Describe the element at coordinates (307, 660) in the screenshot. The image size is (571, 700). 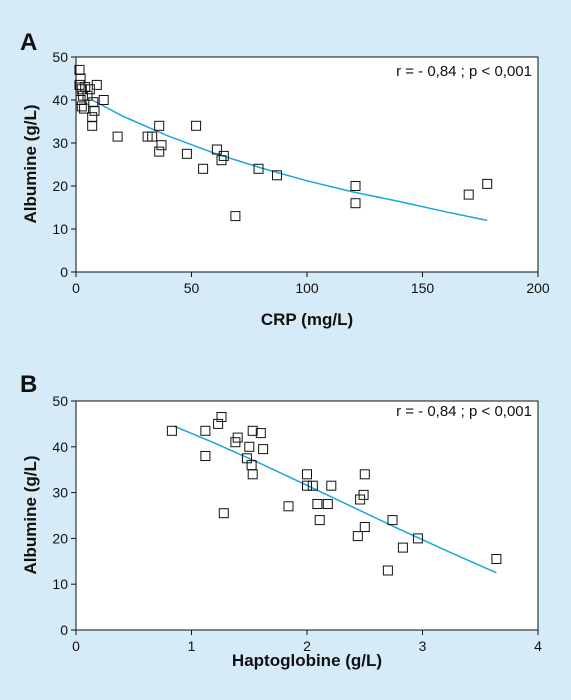
I see `x-axis-title-b: Haptoglobine (g/L)` at that location.